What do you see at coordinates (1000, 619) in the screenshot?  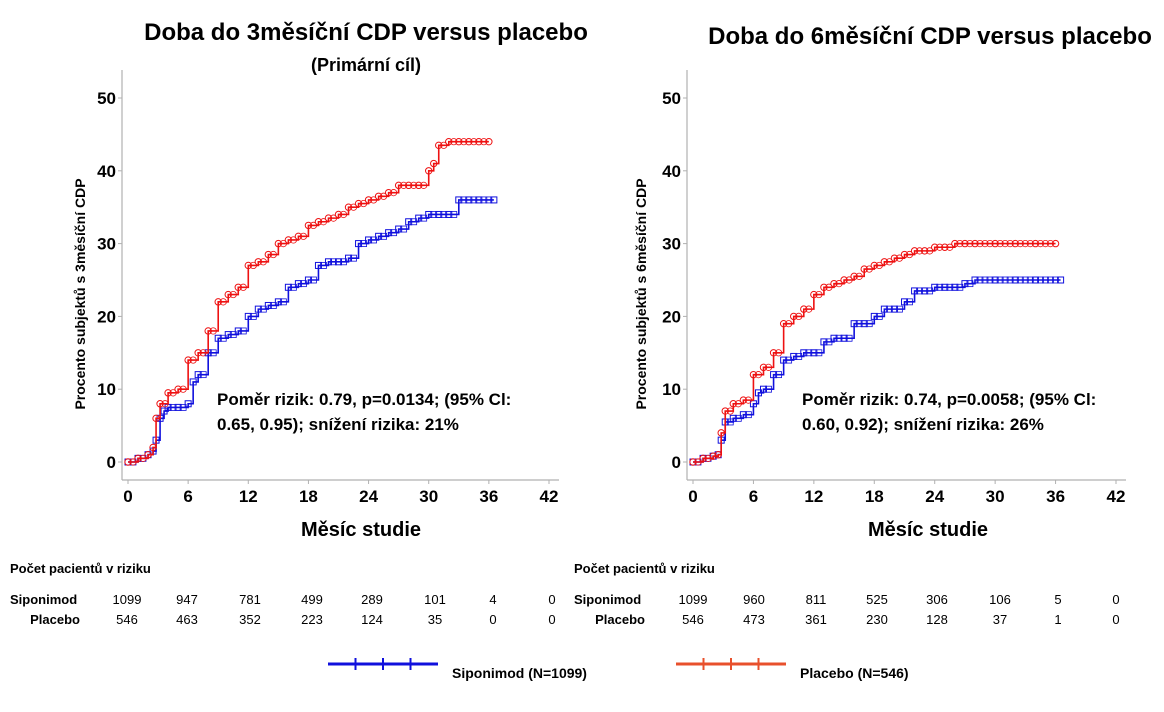 I see `risk-cell-placebo: 37` at bounding box center [1000, 619].